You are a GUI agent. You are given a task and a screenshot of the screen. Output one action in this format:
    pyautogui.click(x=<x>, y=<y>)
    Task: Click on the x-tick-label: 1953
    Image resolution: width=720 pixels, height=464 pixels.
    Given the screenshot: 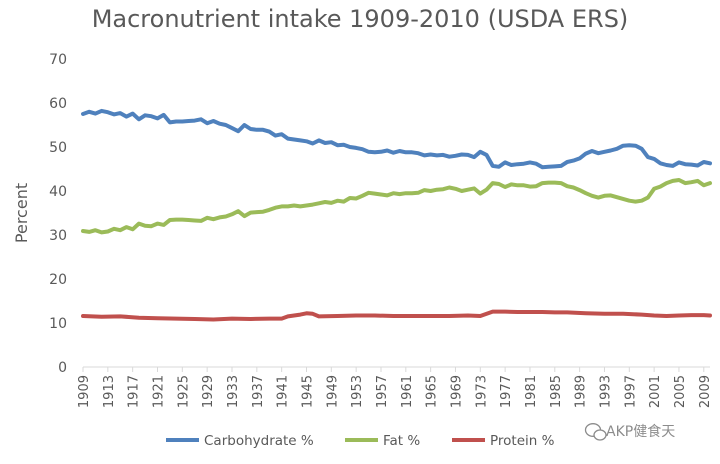 What is the action you would take?
    pyautogui.click(x=357, y=391)
    